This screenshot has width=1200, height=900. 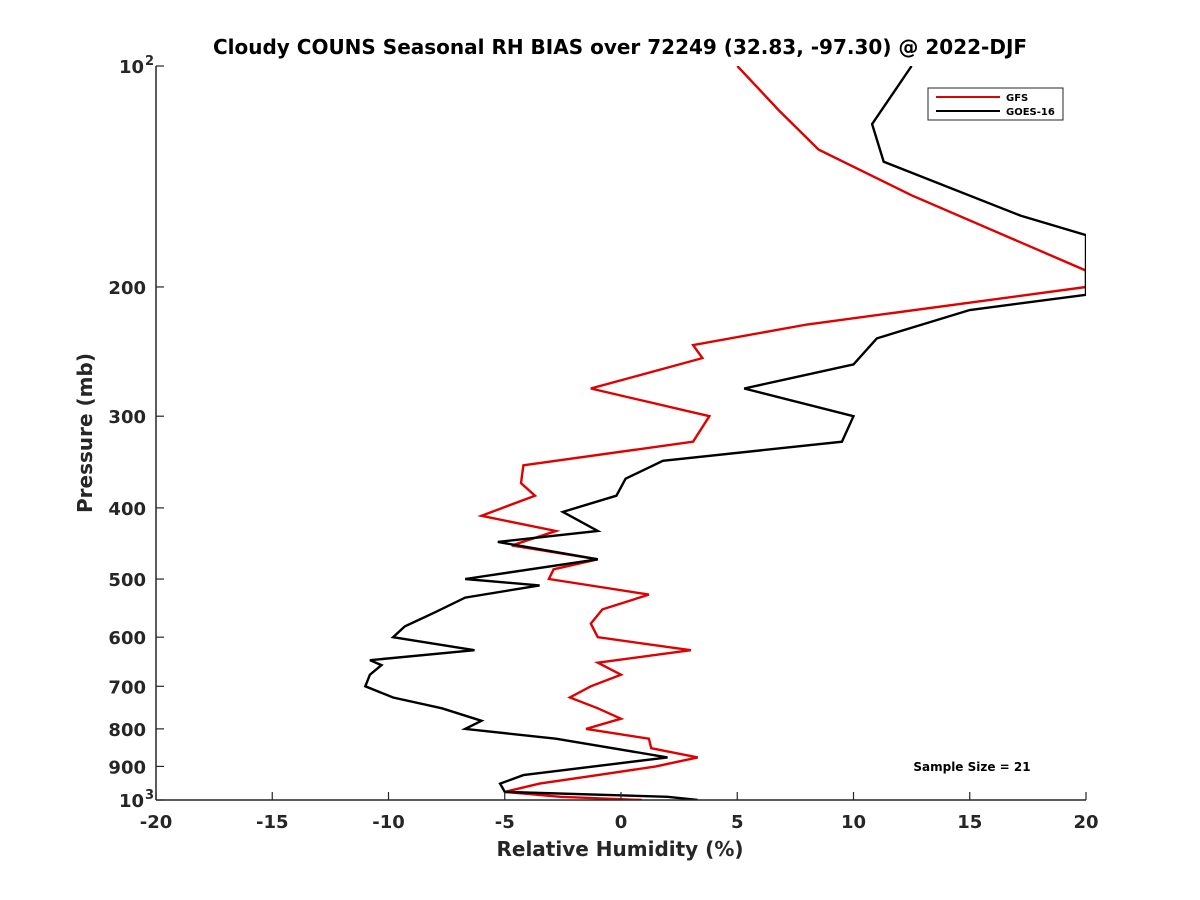 What do you see at coordinates (969, 822) in the screenshot?
I see `x-tick-label: 15` at bounding box center [969, 822].